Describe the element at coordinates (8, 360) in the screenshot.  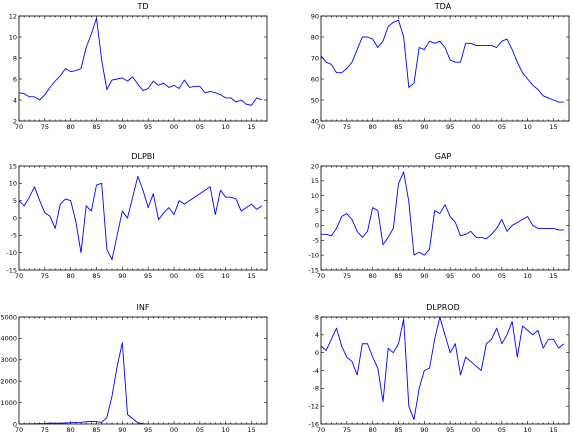
I see `y-tick-label: 3000` at that location.